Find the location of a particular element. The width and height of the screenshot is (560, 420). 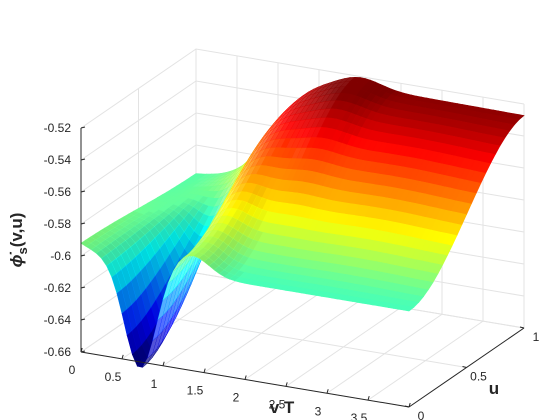

x-tick is located at coordinates (368, 398).